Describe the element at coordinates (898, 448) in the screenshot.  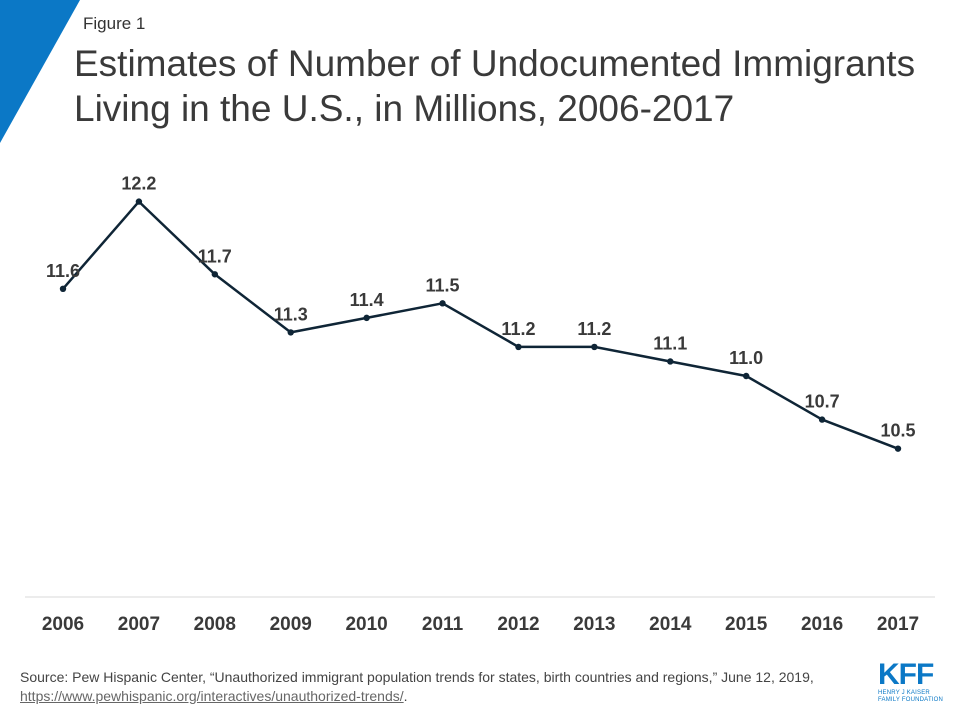
I see `data-point-2017` at that location.